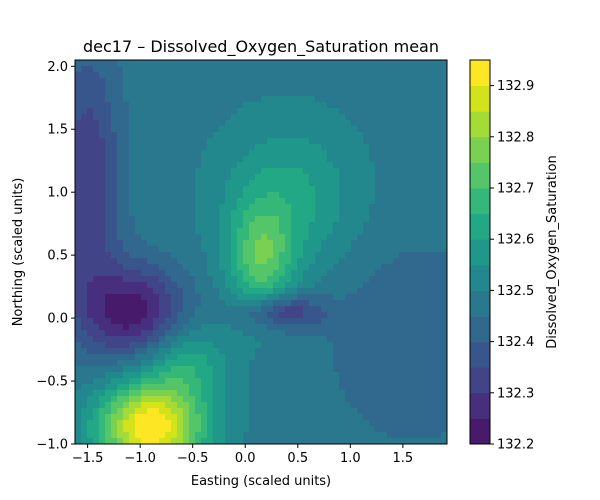 The image size is (600, 500). Describe the element at coordinates (480, 252) in the screenshot. I see `colorbar` at that location.